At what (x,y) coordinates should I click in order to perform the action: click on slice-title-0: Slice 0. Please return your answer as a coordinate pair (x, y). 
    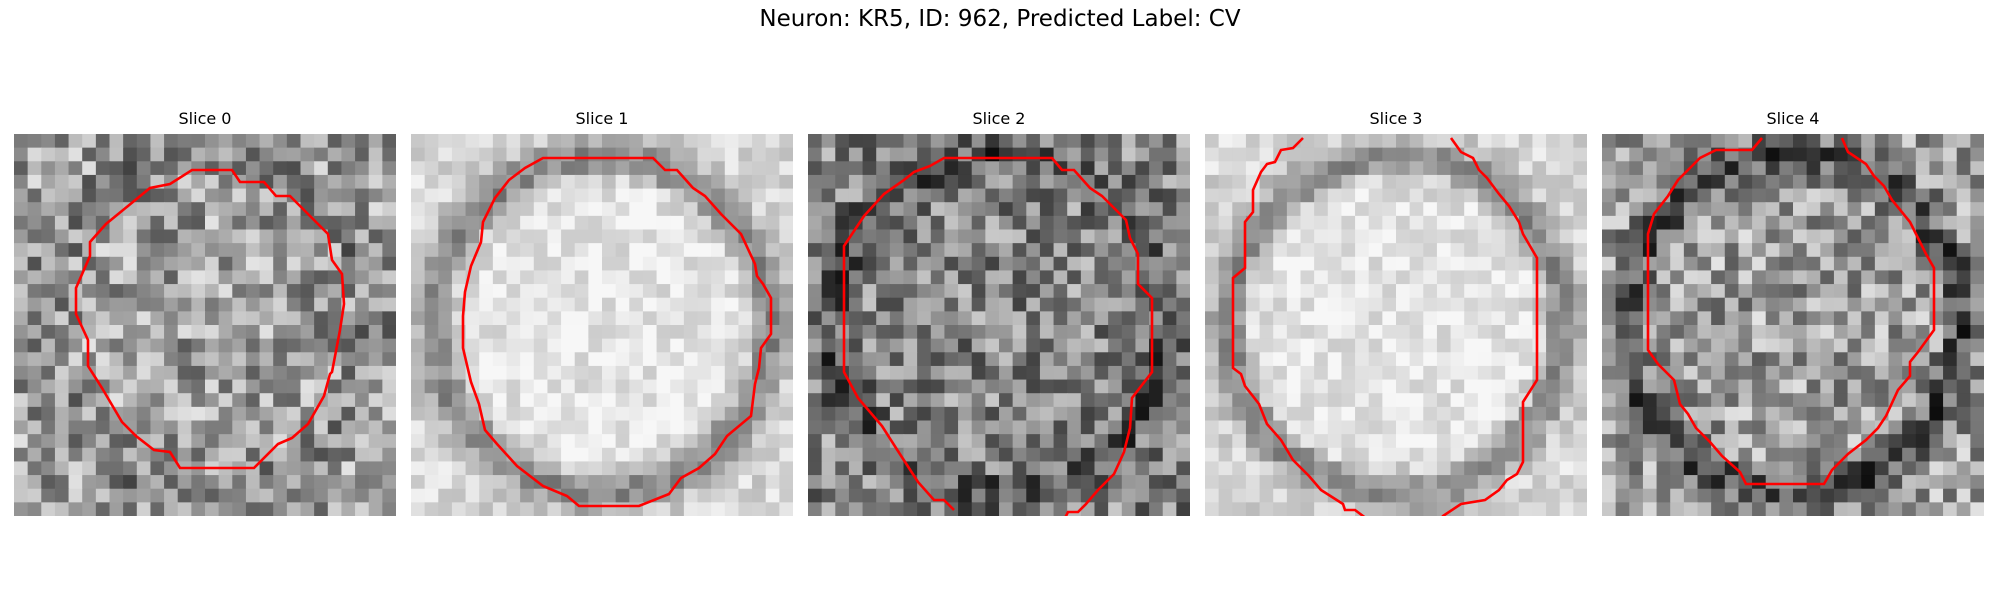
    Looking at the image, I should click on (205, 121).